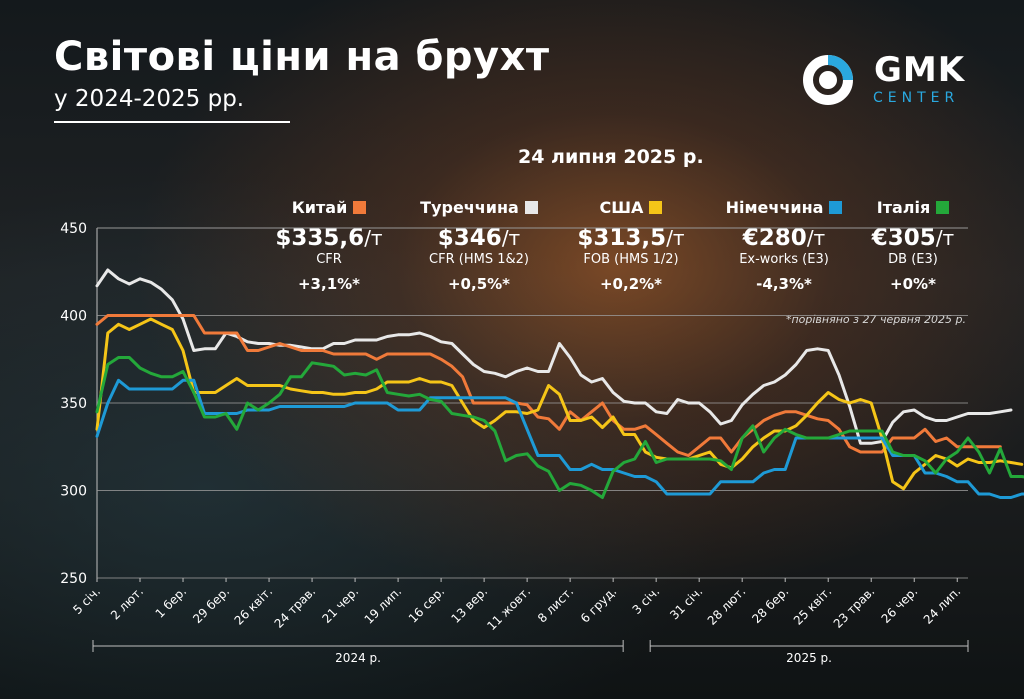 This screenshot has width=1024, height=699. What do you see at coordinates (295, 607) in the screenshot?
I see `x-tick-label: 24 трав.` at bounding box center [295, 607].